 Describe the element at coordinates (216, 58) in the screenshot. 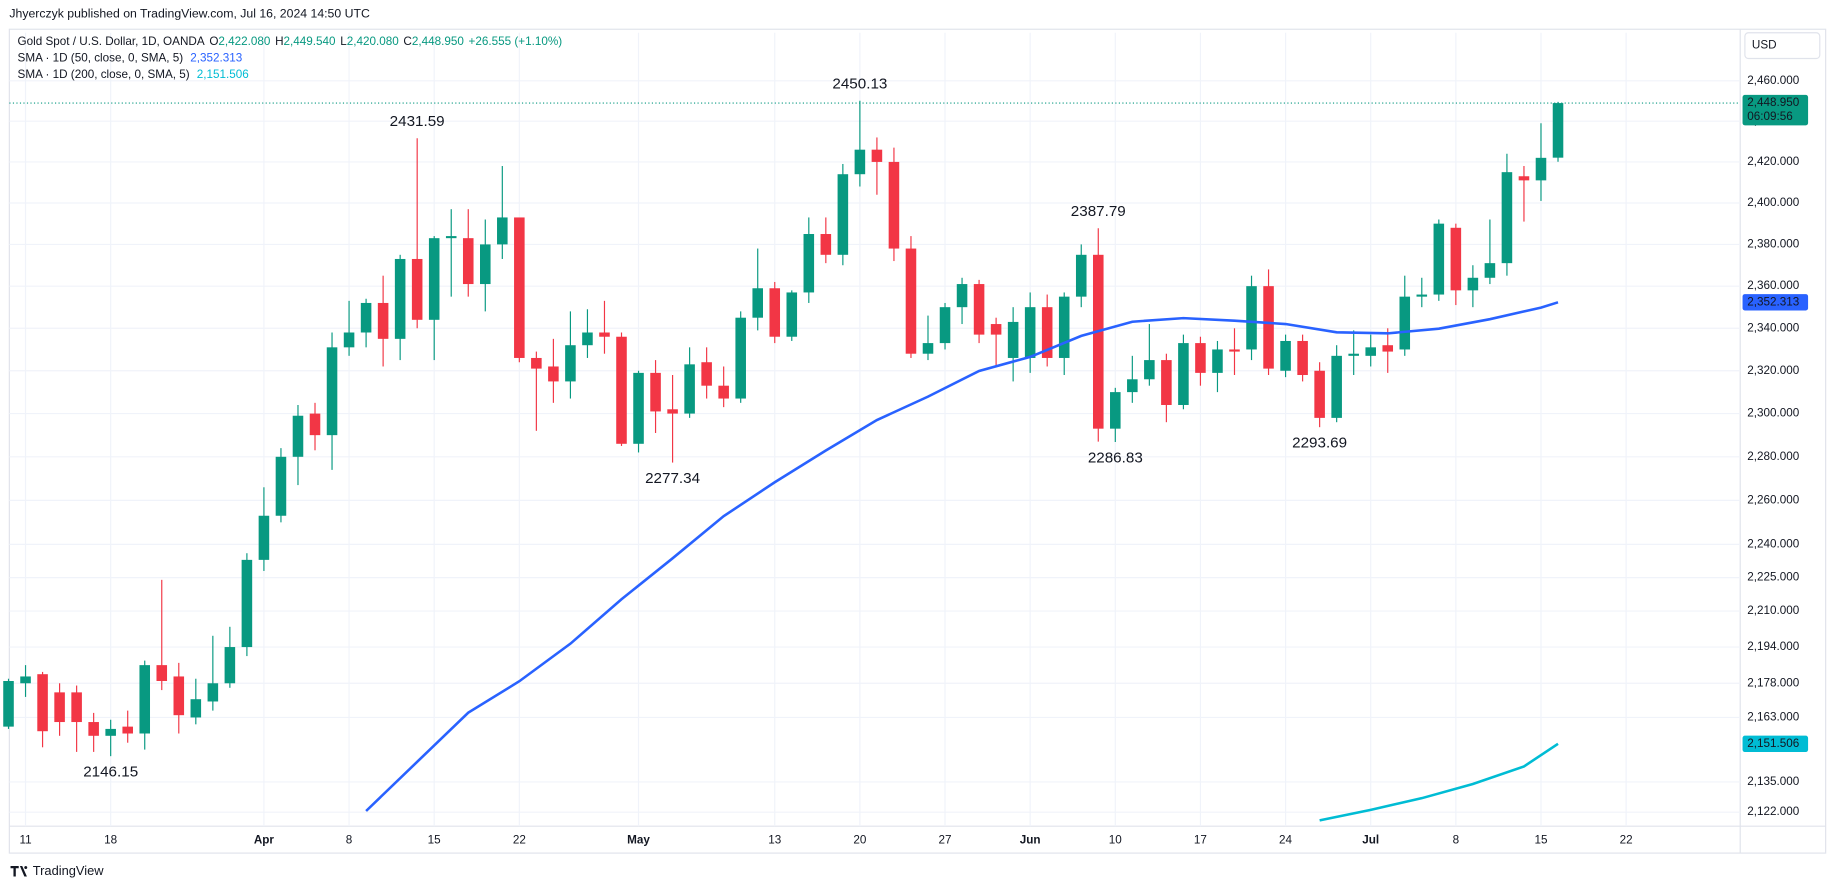

I see `sma-value: 2,352.313` at that location.